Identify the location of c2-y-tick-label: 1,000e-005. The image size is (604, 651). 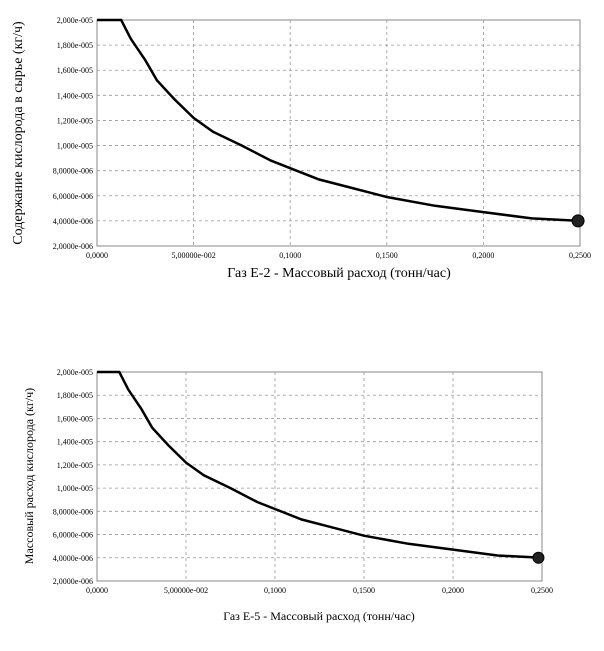
(75, 488).